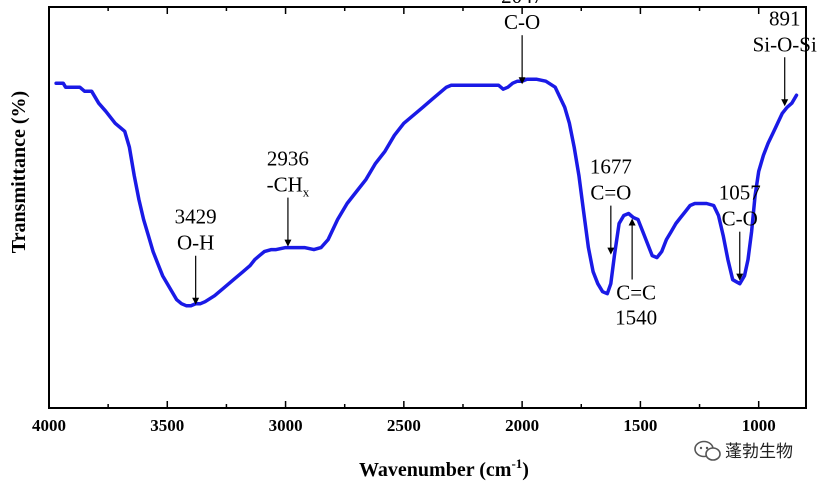 The width and height of the screenshot is (831, 485). I want to click on x-tick-label: 3500, so click(167, 425).